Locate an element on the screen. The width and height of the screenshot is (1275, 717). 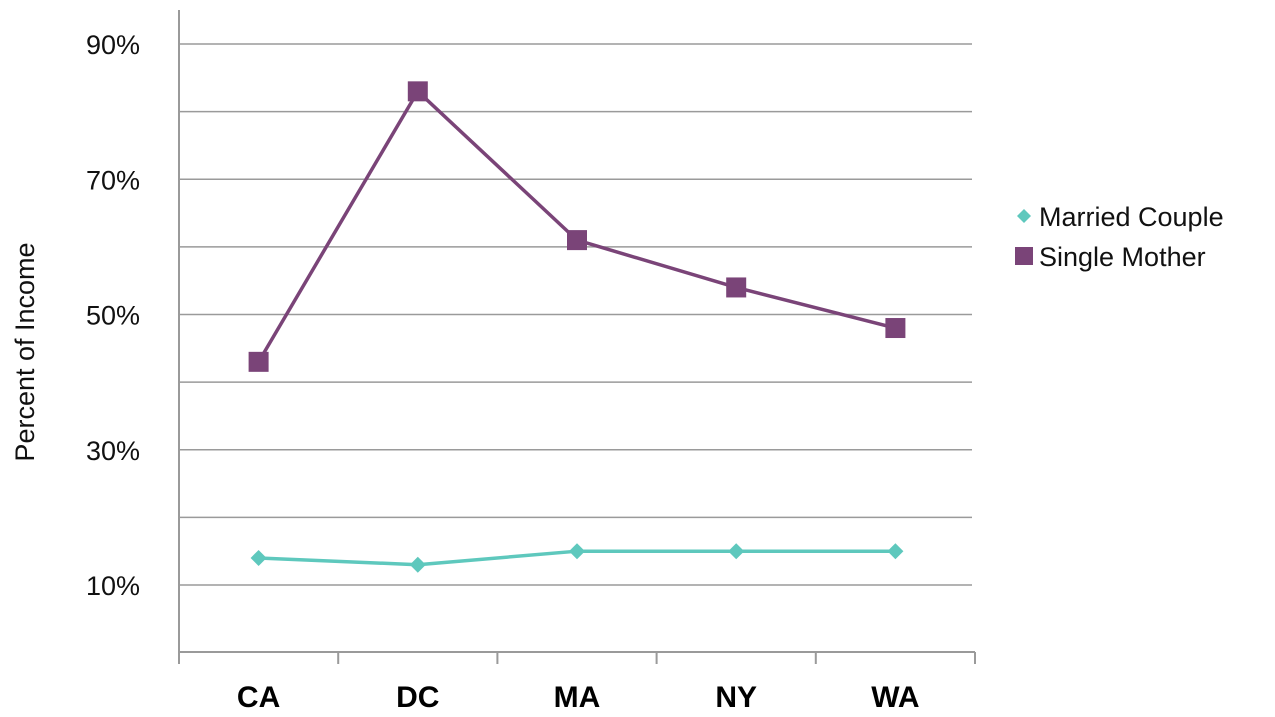
y-tick-label: 30% is located at coordinates (113, 451).